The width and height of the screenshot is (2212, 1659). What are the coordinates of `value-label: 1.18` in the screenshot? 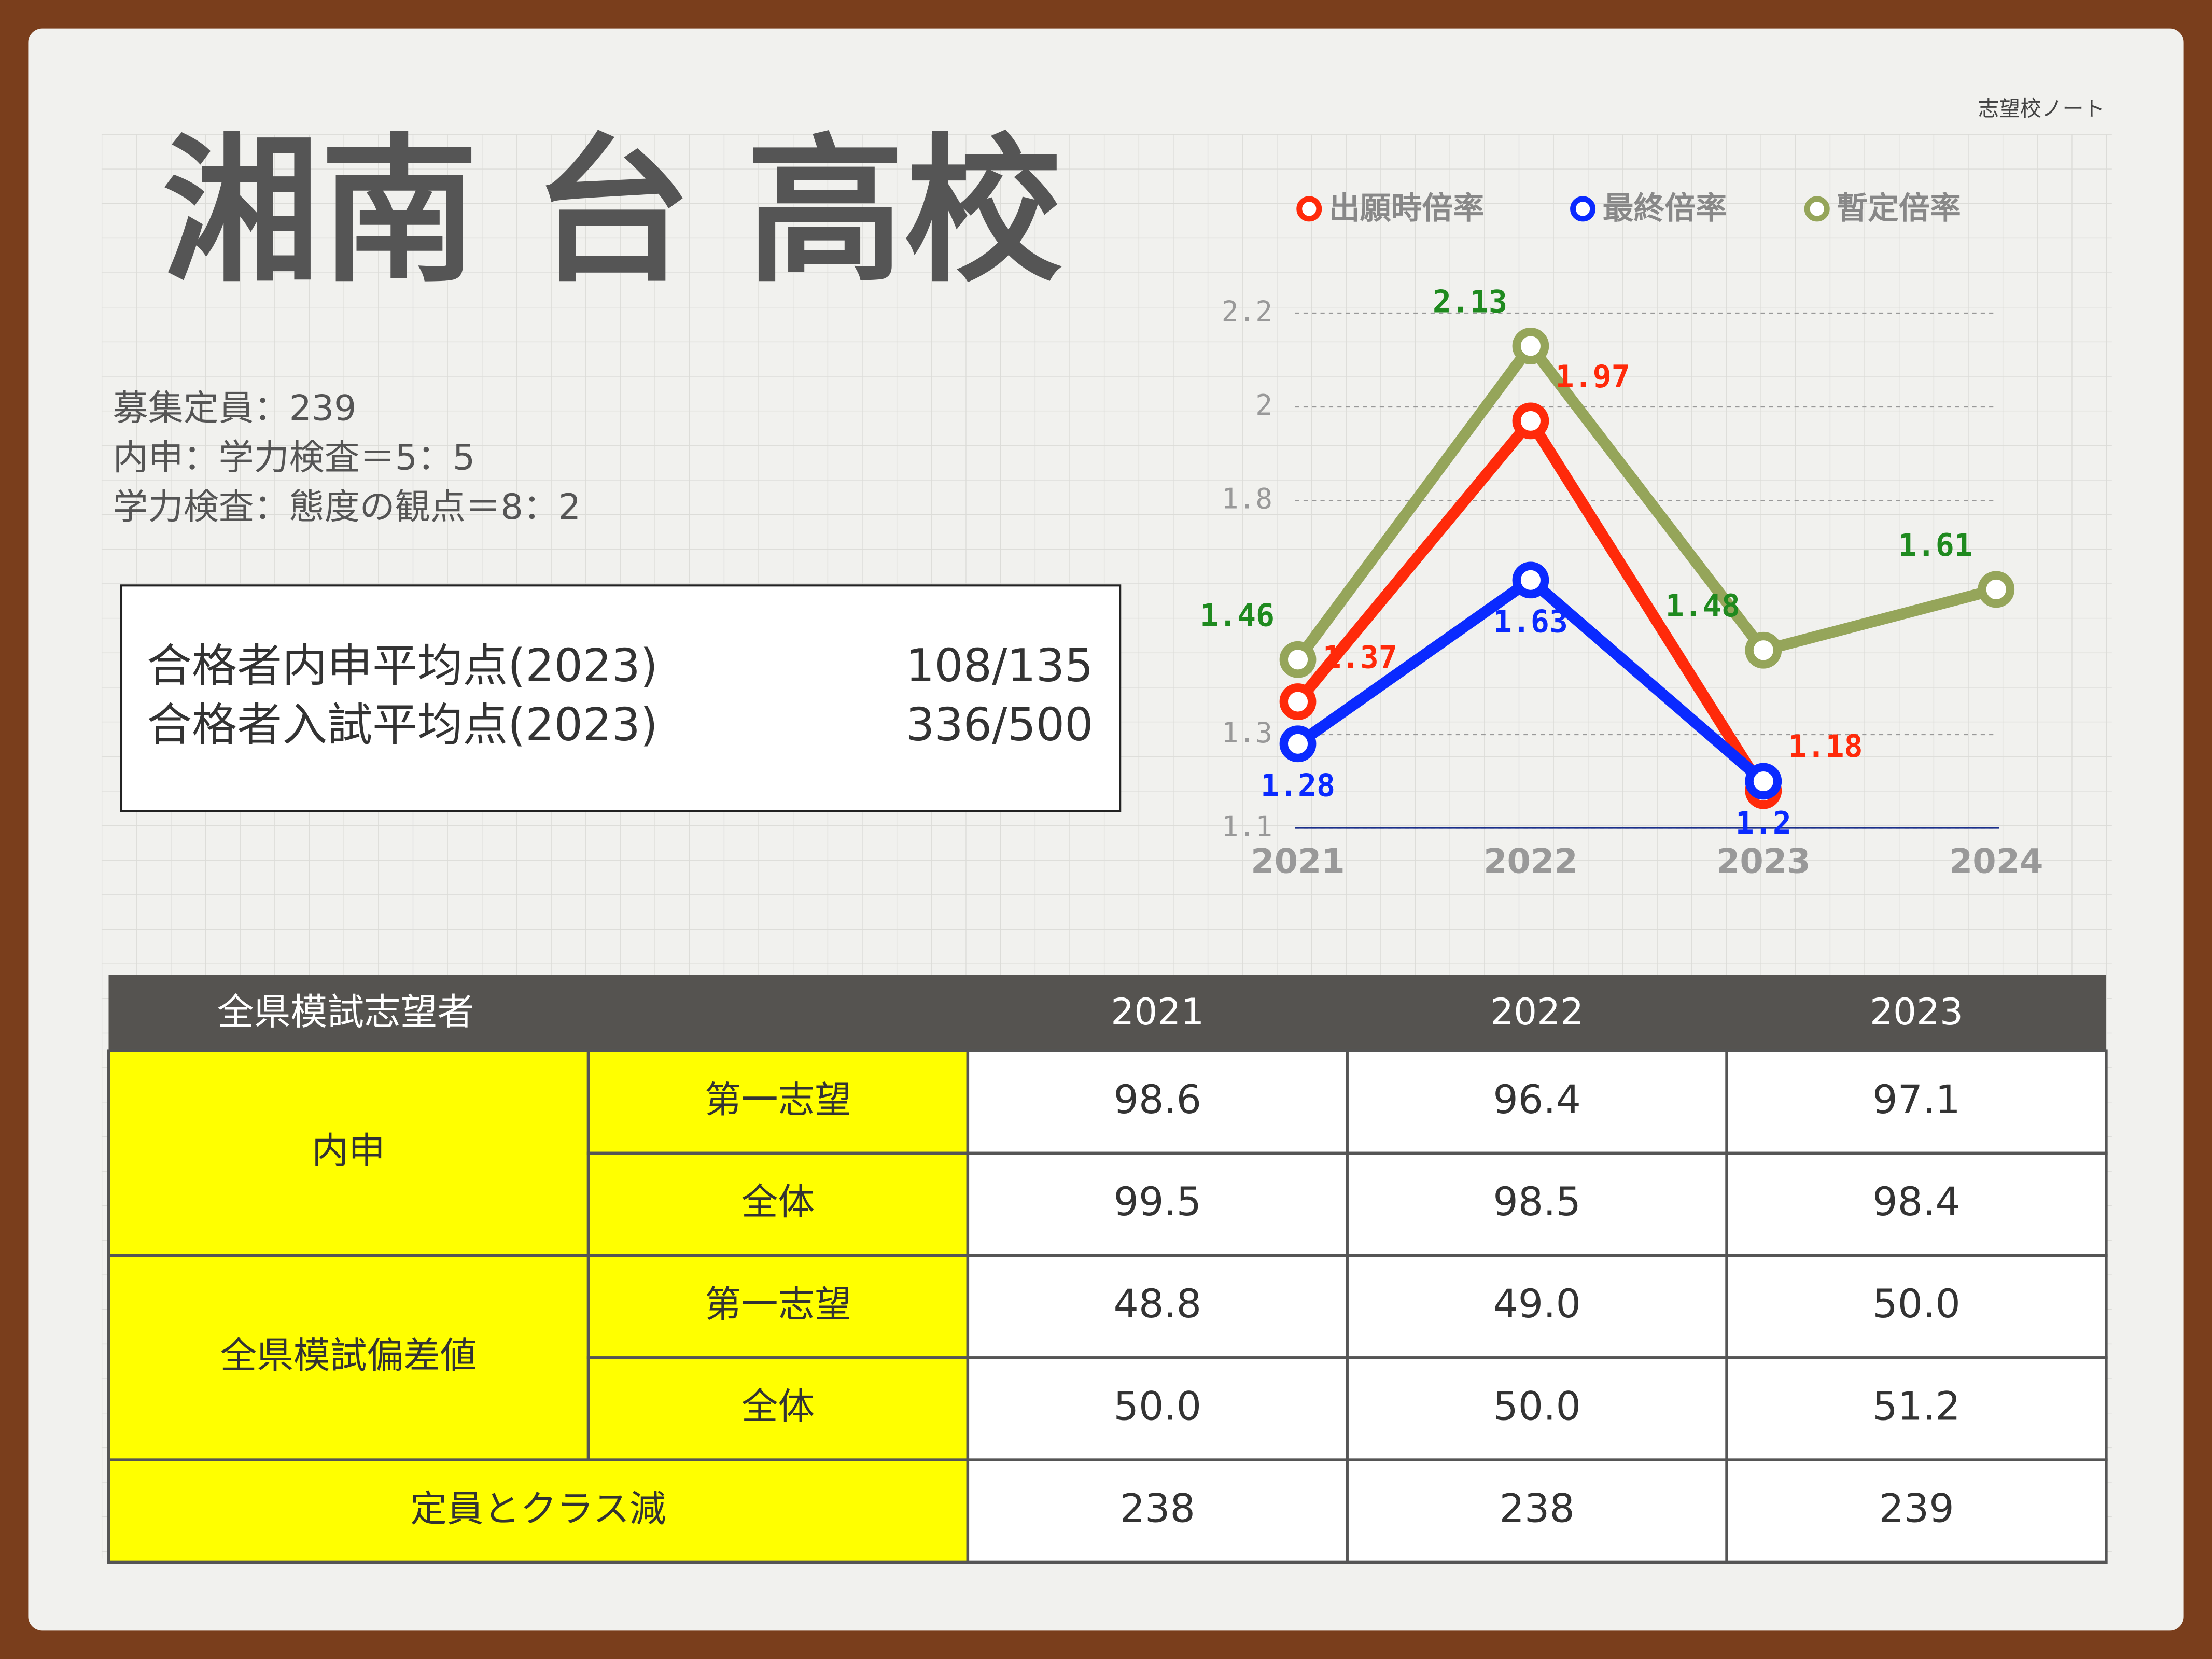 It's located at (1825, 746).